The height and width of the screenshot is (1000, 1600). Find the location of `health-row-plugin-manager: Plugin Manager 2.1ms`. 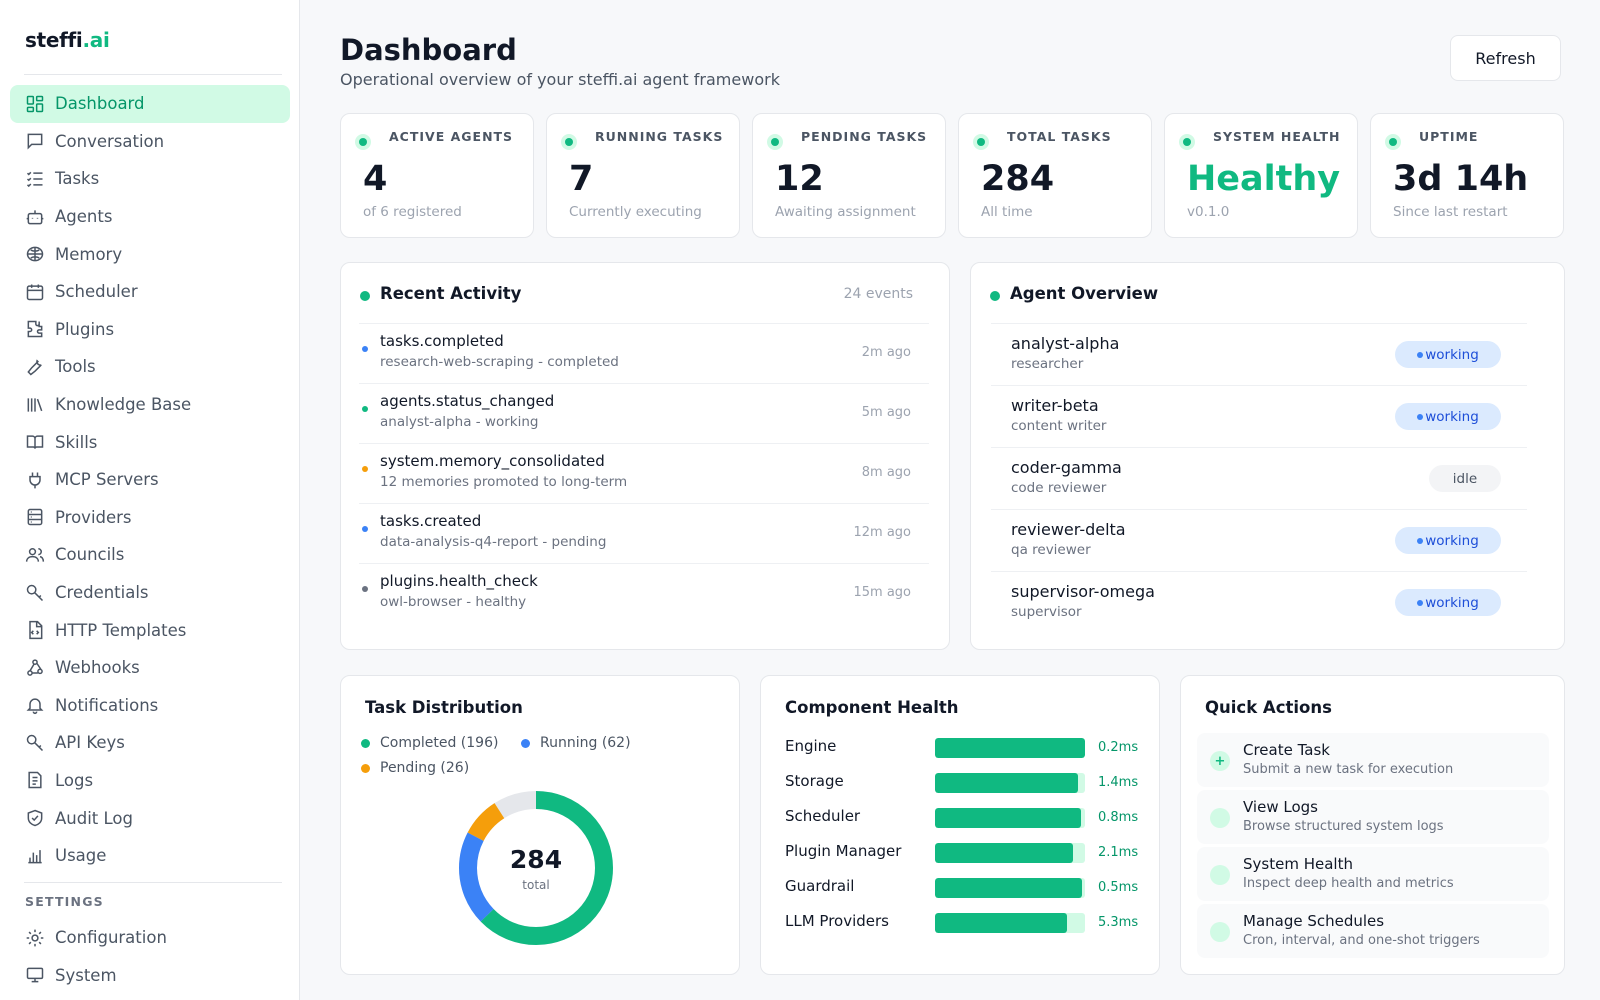

health-row-plugin-manager: Plugin Manager 2.1ms is located at coordinates (965, 855).